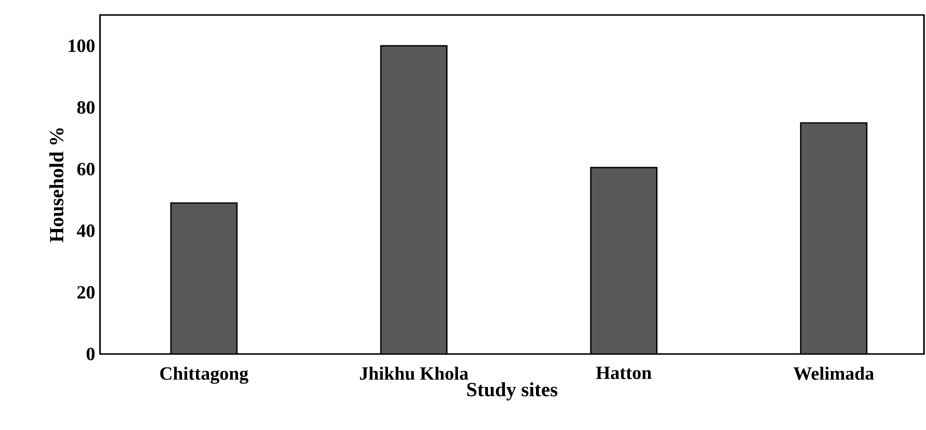  Describe the element at coordinates (85, 231) in the screenshot. I see `y-tick-label: 40` at that location.